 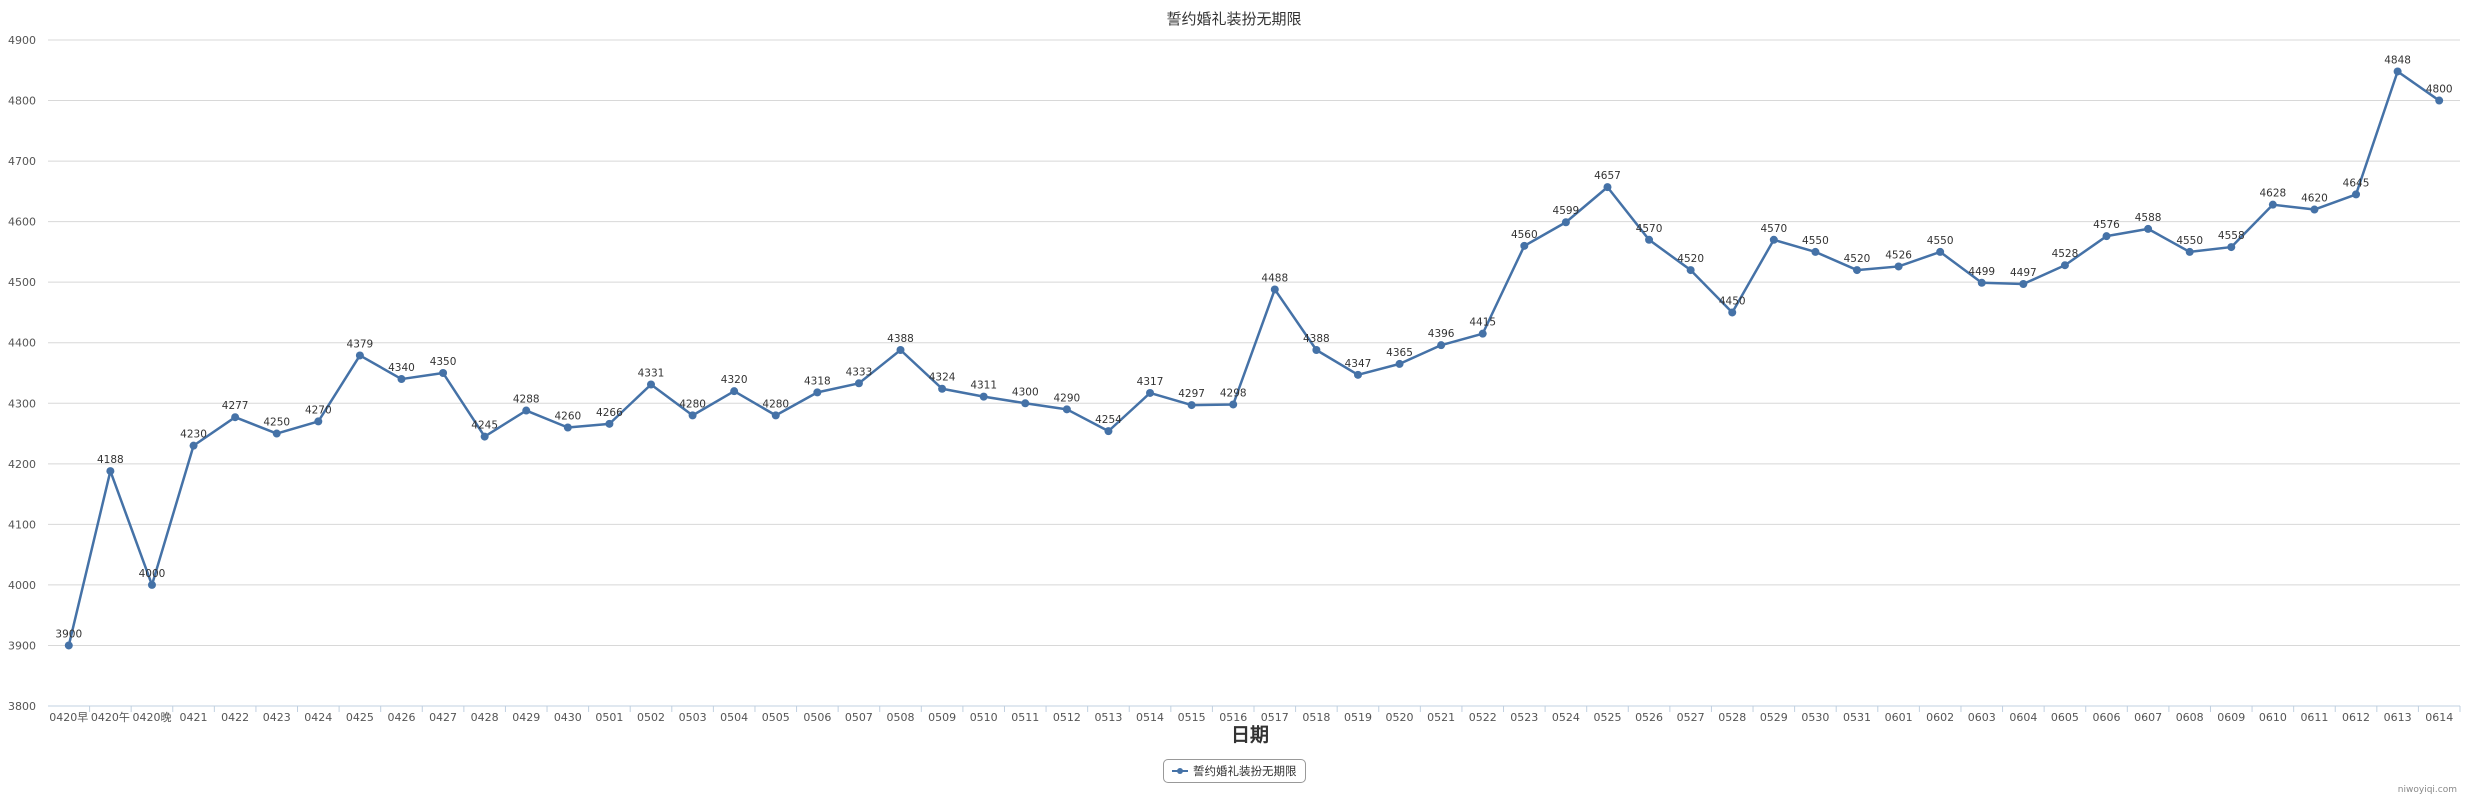 I want to click on x-tick-label: 0504, so click(x=734, y=717).